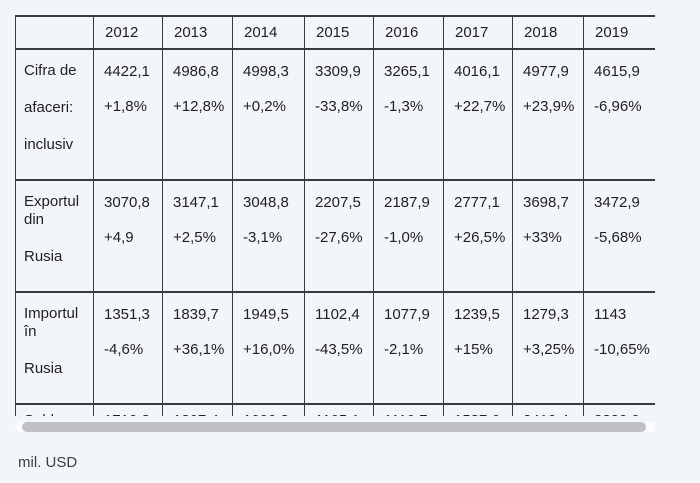 The image size is (700, 483). Describe the element at coordinates (266, 202) in the screenshot. I see `cell-value: 3048,8` at that location.